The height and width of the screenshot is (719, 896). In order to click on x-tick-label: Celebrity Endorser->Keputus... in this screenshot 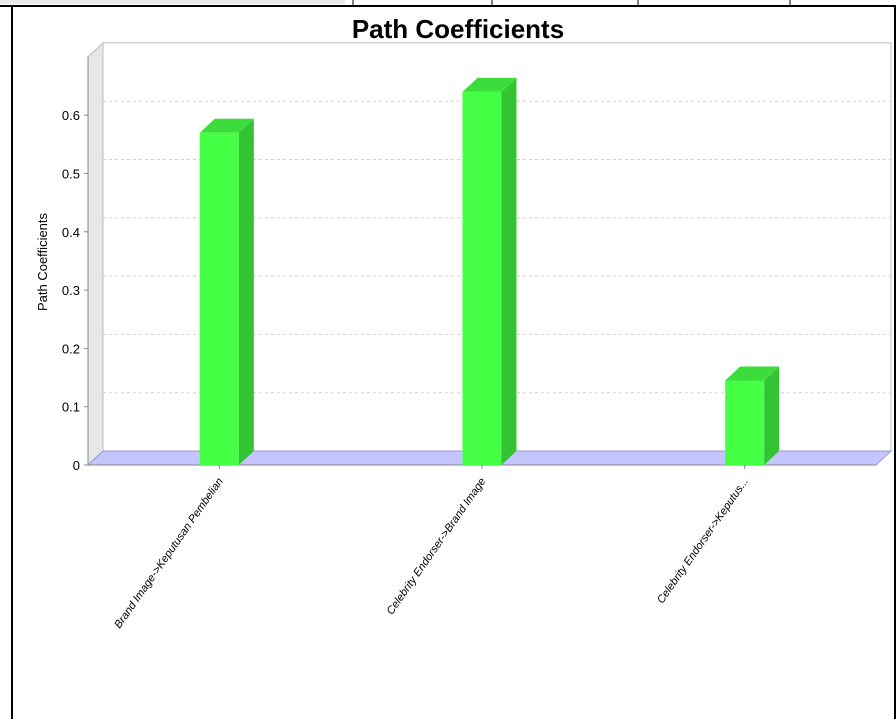, I will do `click(703, 541)`.